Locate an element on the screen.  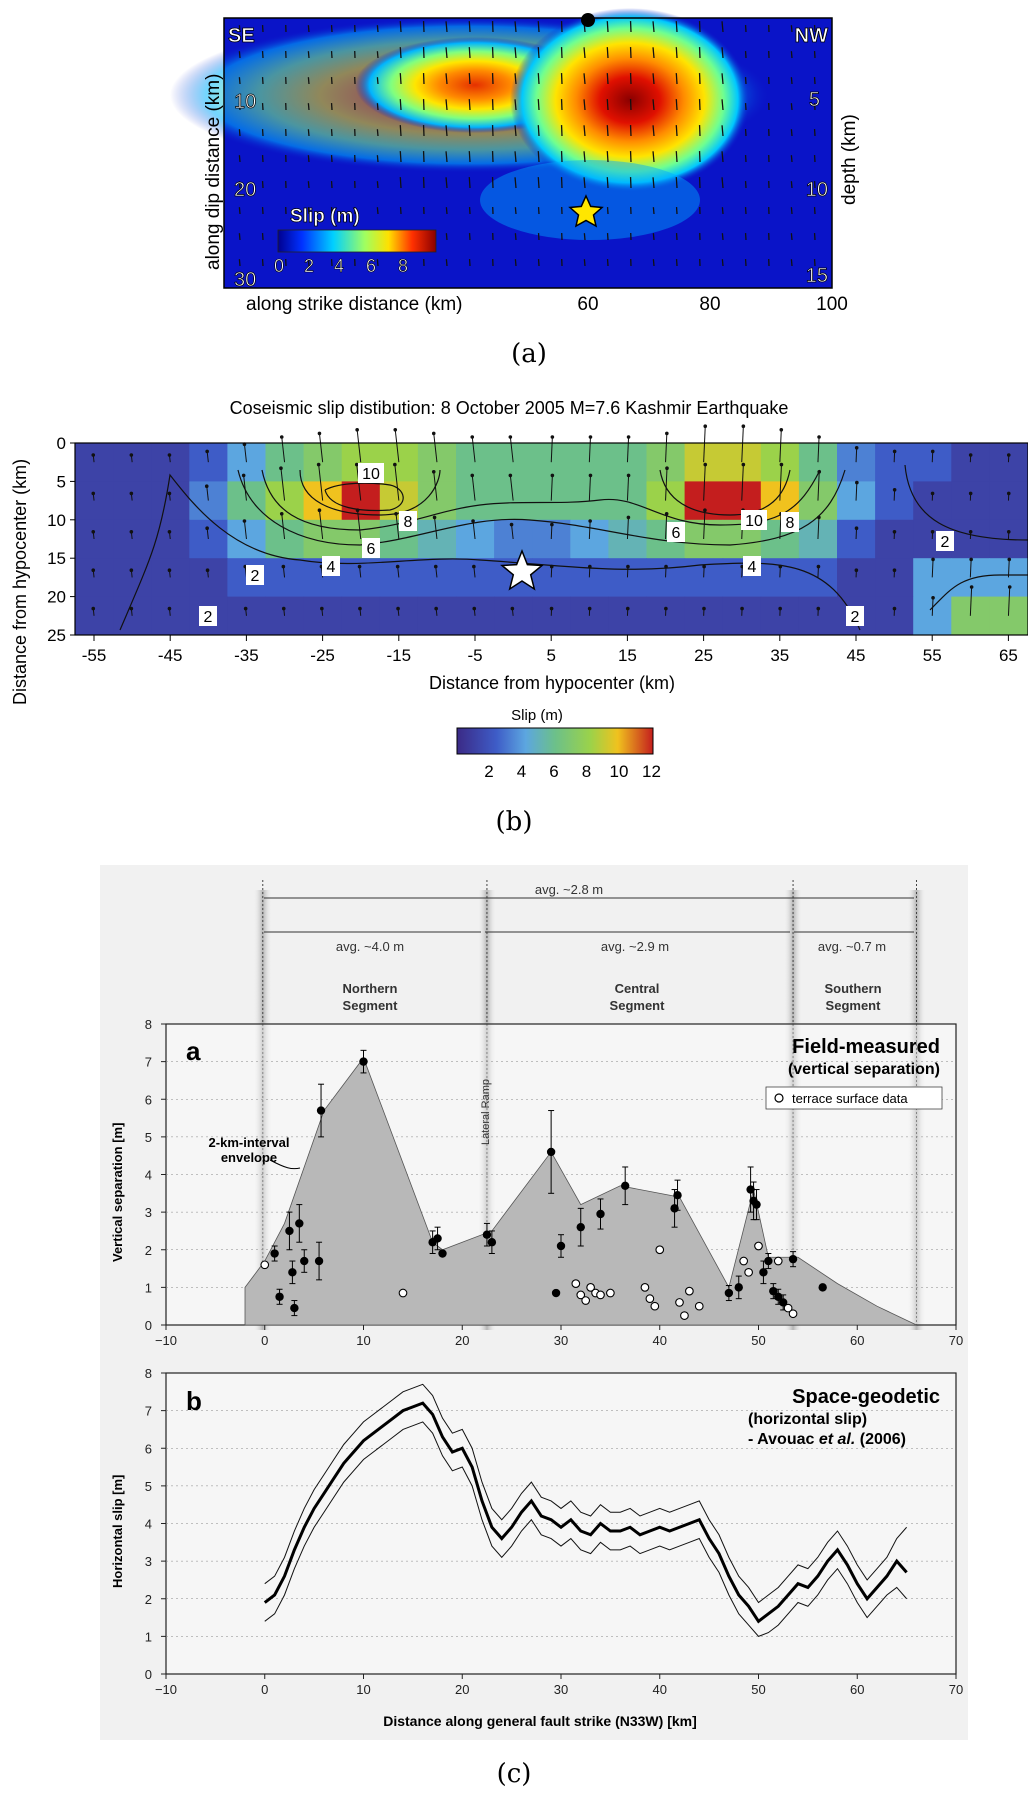
panel-b-contour-2-east-b is located at coordinates (978, 592).